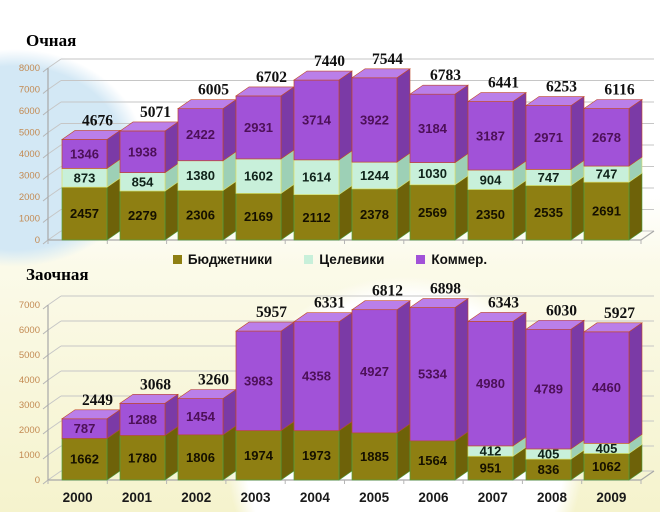 The width and height of the screenshot is (660, 512). I want to click on bar-total-label: 7440, so click(329, 61).